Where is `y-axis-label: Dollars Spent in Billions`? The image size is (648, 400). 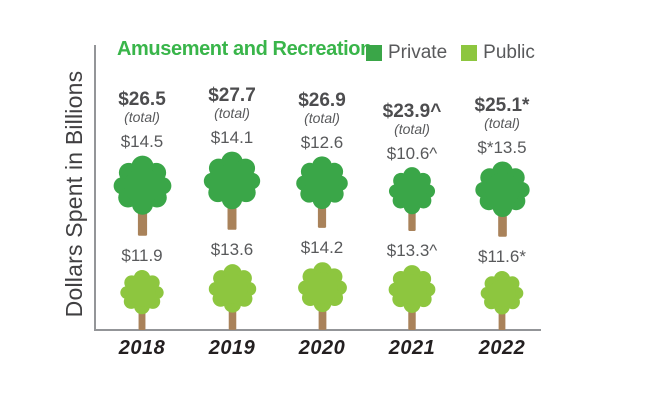 y-axis-label: Dollars Spent in Billions is located at coordinates (74, 194).